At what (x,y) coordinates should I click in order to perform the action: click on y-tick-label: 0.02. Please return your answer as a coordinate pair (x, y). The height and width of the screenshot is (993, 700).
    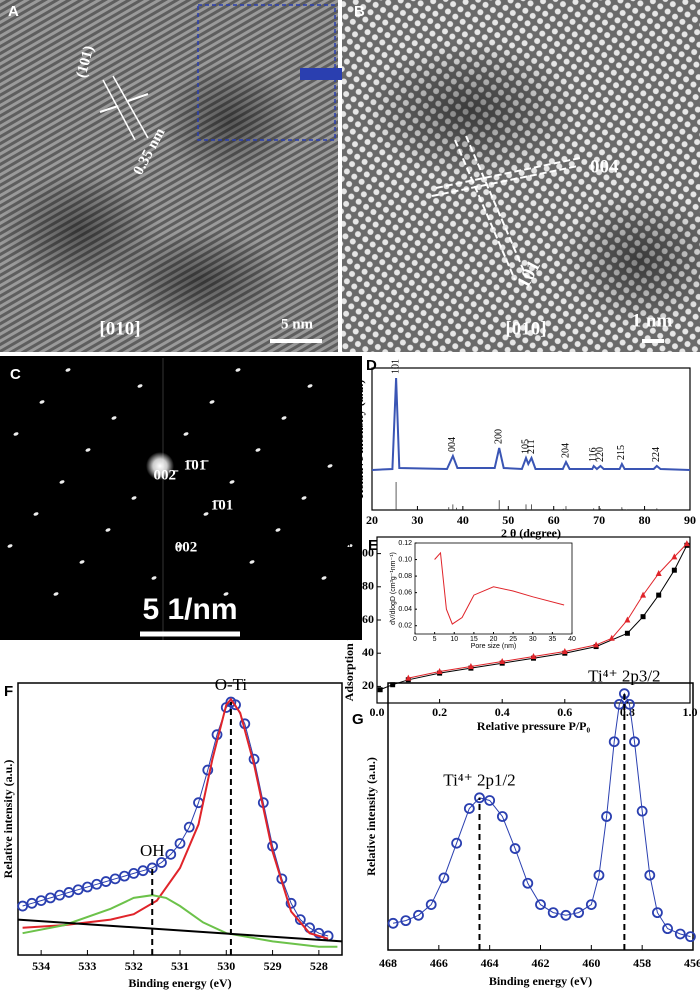
    Looking at the image, I should click on (405, 626).